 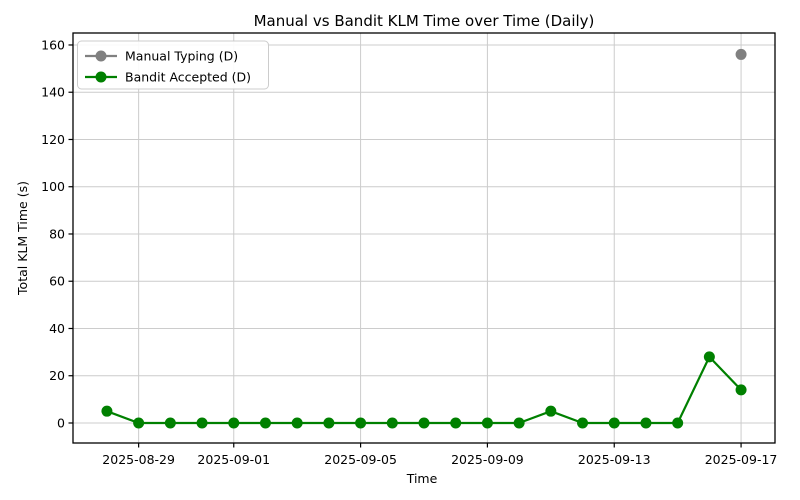 I want to click on legend-label-bandit: Bandit Accepted (D), so click(x=188, y=77).